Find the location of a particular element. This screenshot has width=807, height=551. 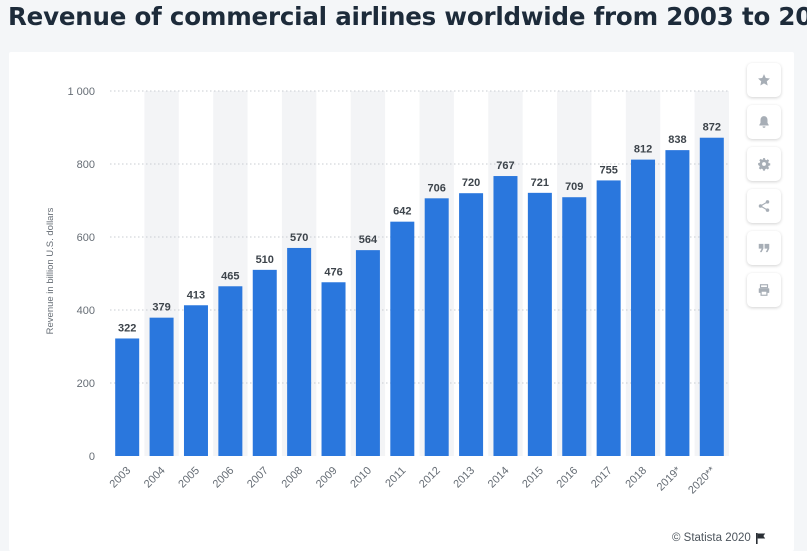

data-label: 767 is located at coordinates (505, 166).